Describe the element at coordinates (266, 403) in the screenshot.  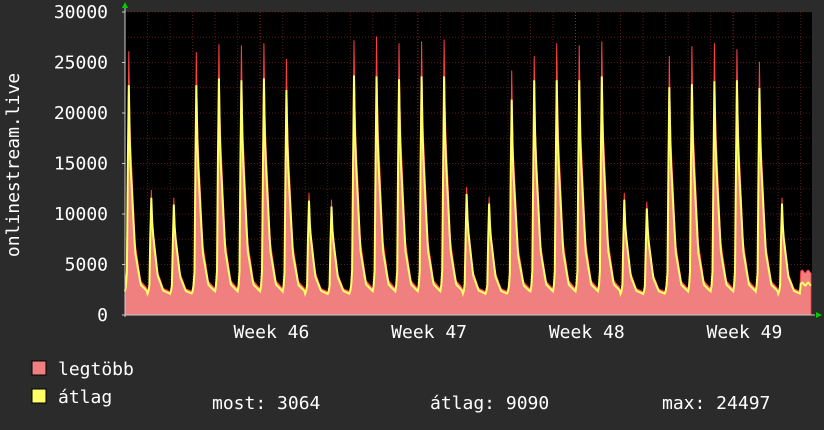
I see `stat-now: most: 3064` at that location.